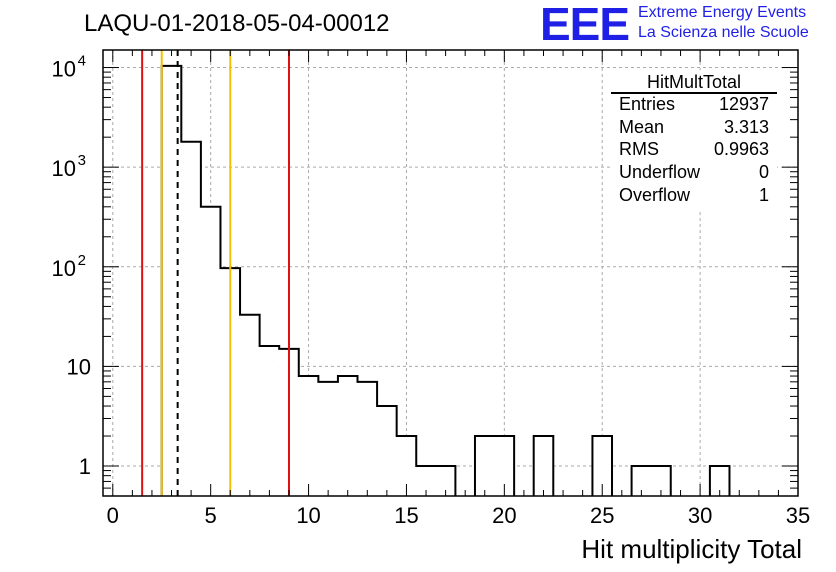 The width and height of the screenshot is (836, 572). I want to click on stats-row-underflow: Underflow 0, so click(694, 173).